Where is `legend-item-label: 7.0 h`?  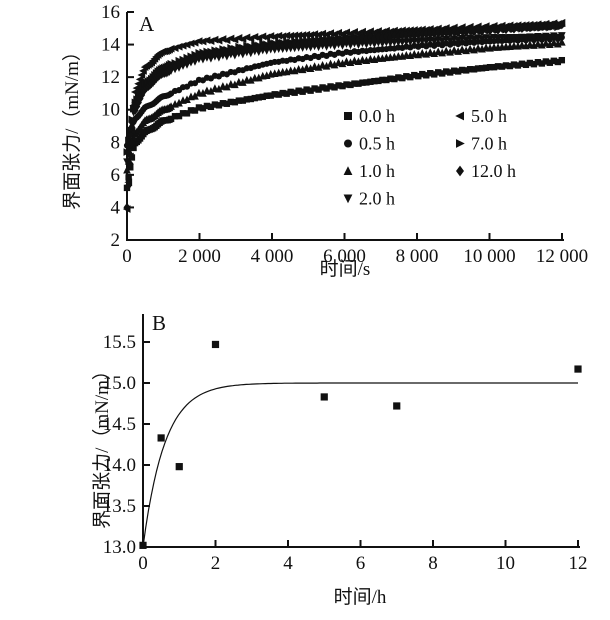 legend-item-label: 7.0 h is located at coordinates (489, 144).